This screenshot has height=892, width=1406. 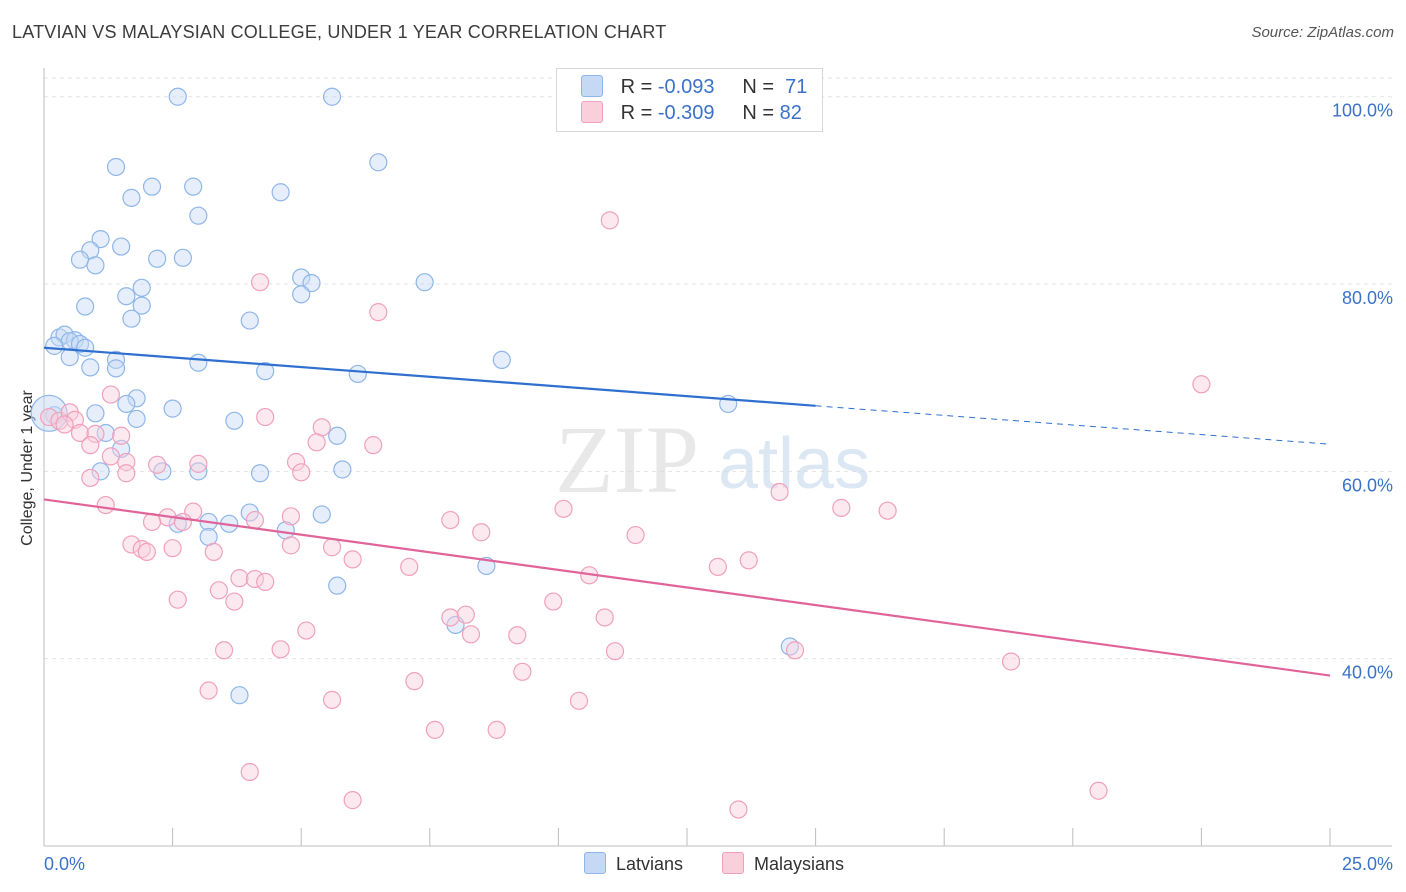 What do you see at coordinates (1362, 111) in the screenshot?
I see `y-tick-label: 100.0%` at bounding box center [1362, 111].